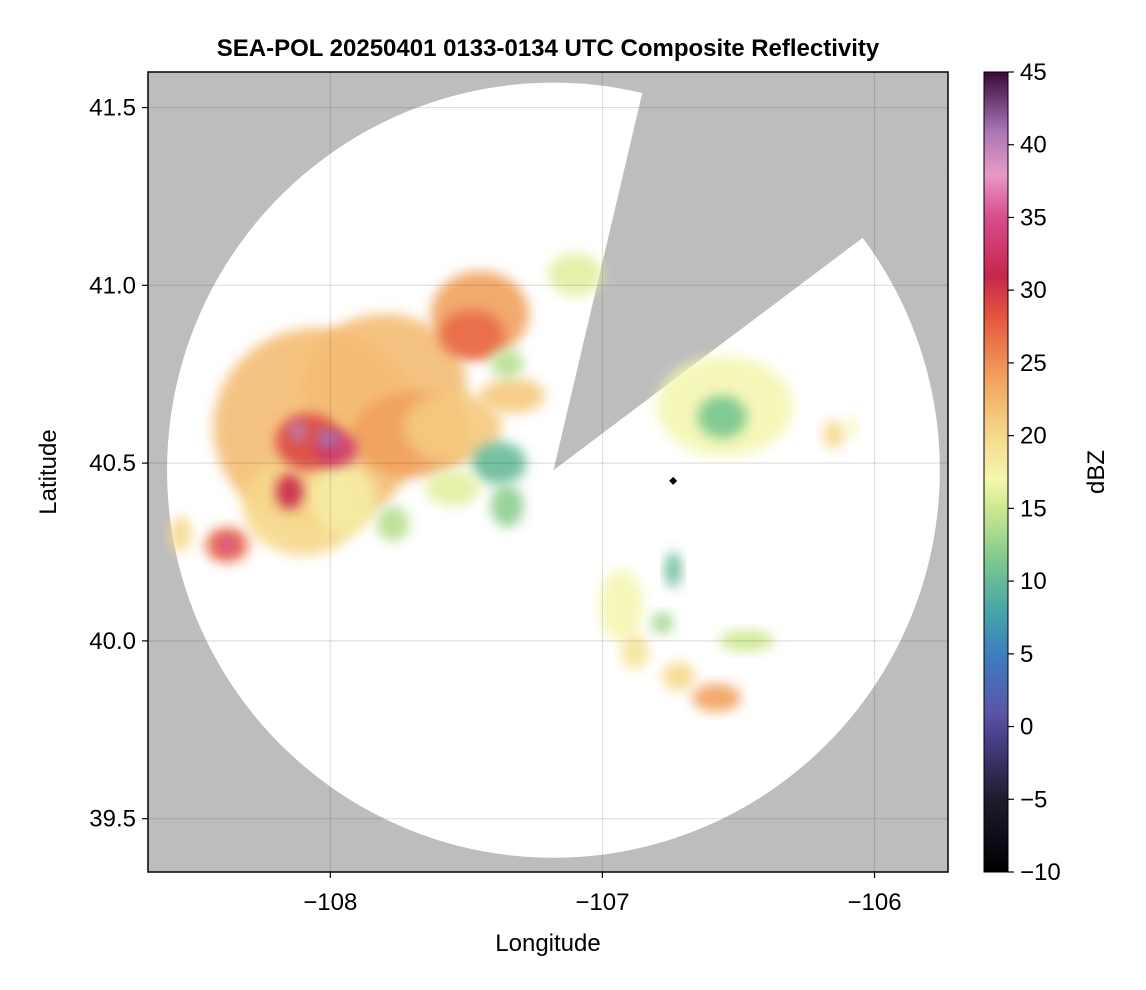 The image size is (1146, 990). What do you see at coordinates (1040, 872) in the screenshot?
I see `colorbar-tick-label-0: −10` at bounding box center [1040, 872].